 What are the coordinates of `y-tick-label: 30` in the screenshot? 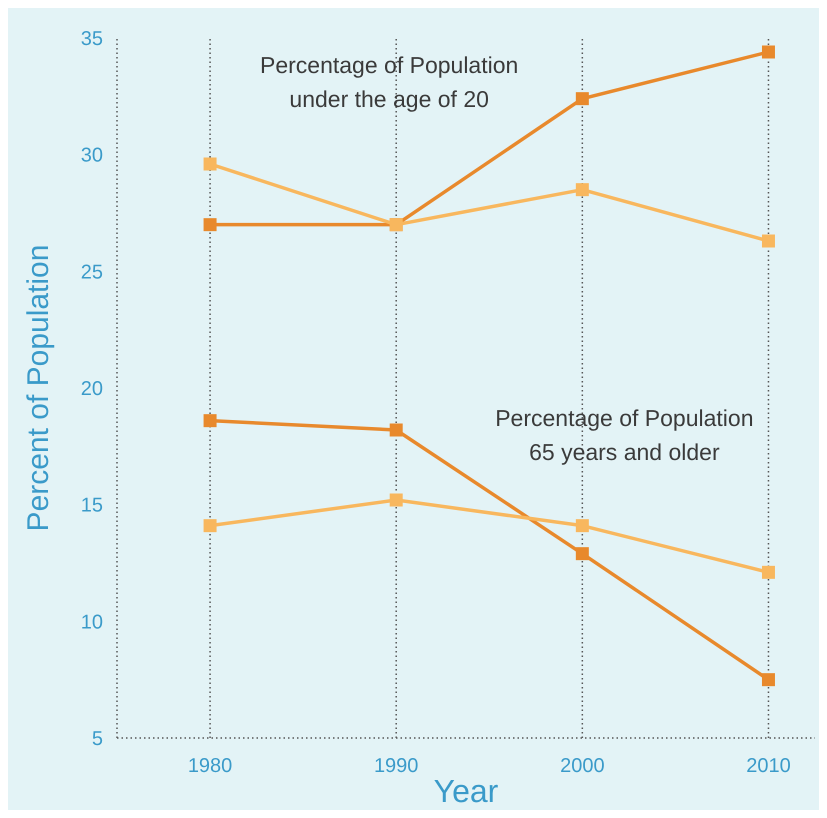 It's located at (91, 155).